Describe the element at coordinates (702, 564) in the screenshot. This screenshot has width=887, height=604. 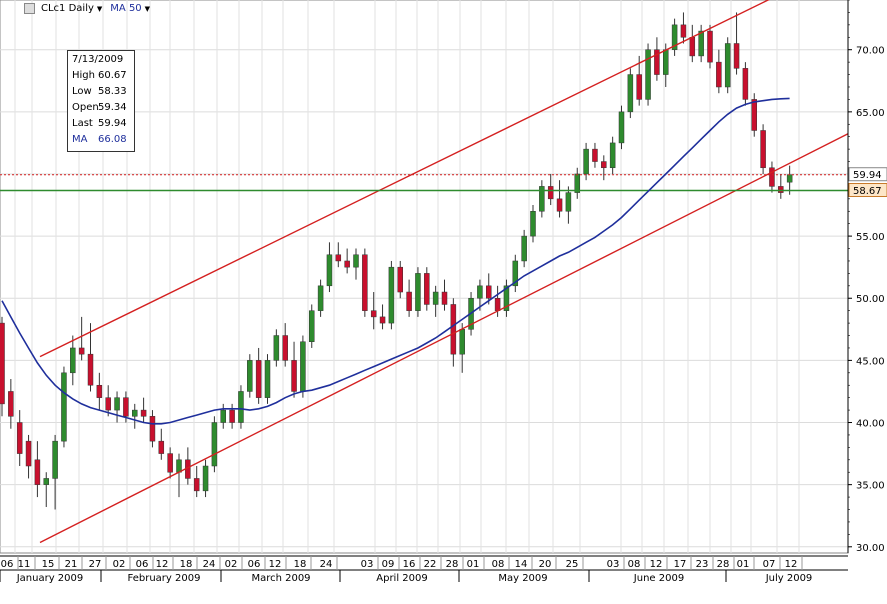
I see `x-tick-label: 23` at that location.